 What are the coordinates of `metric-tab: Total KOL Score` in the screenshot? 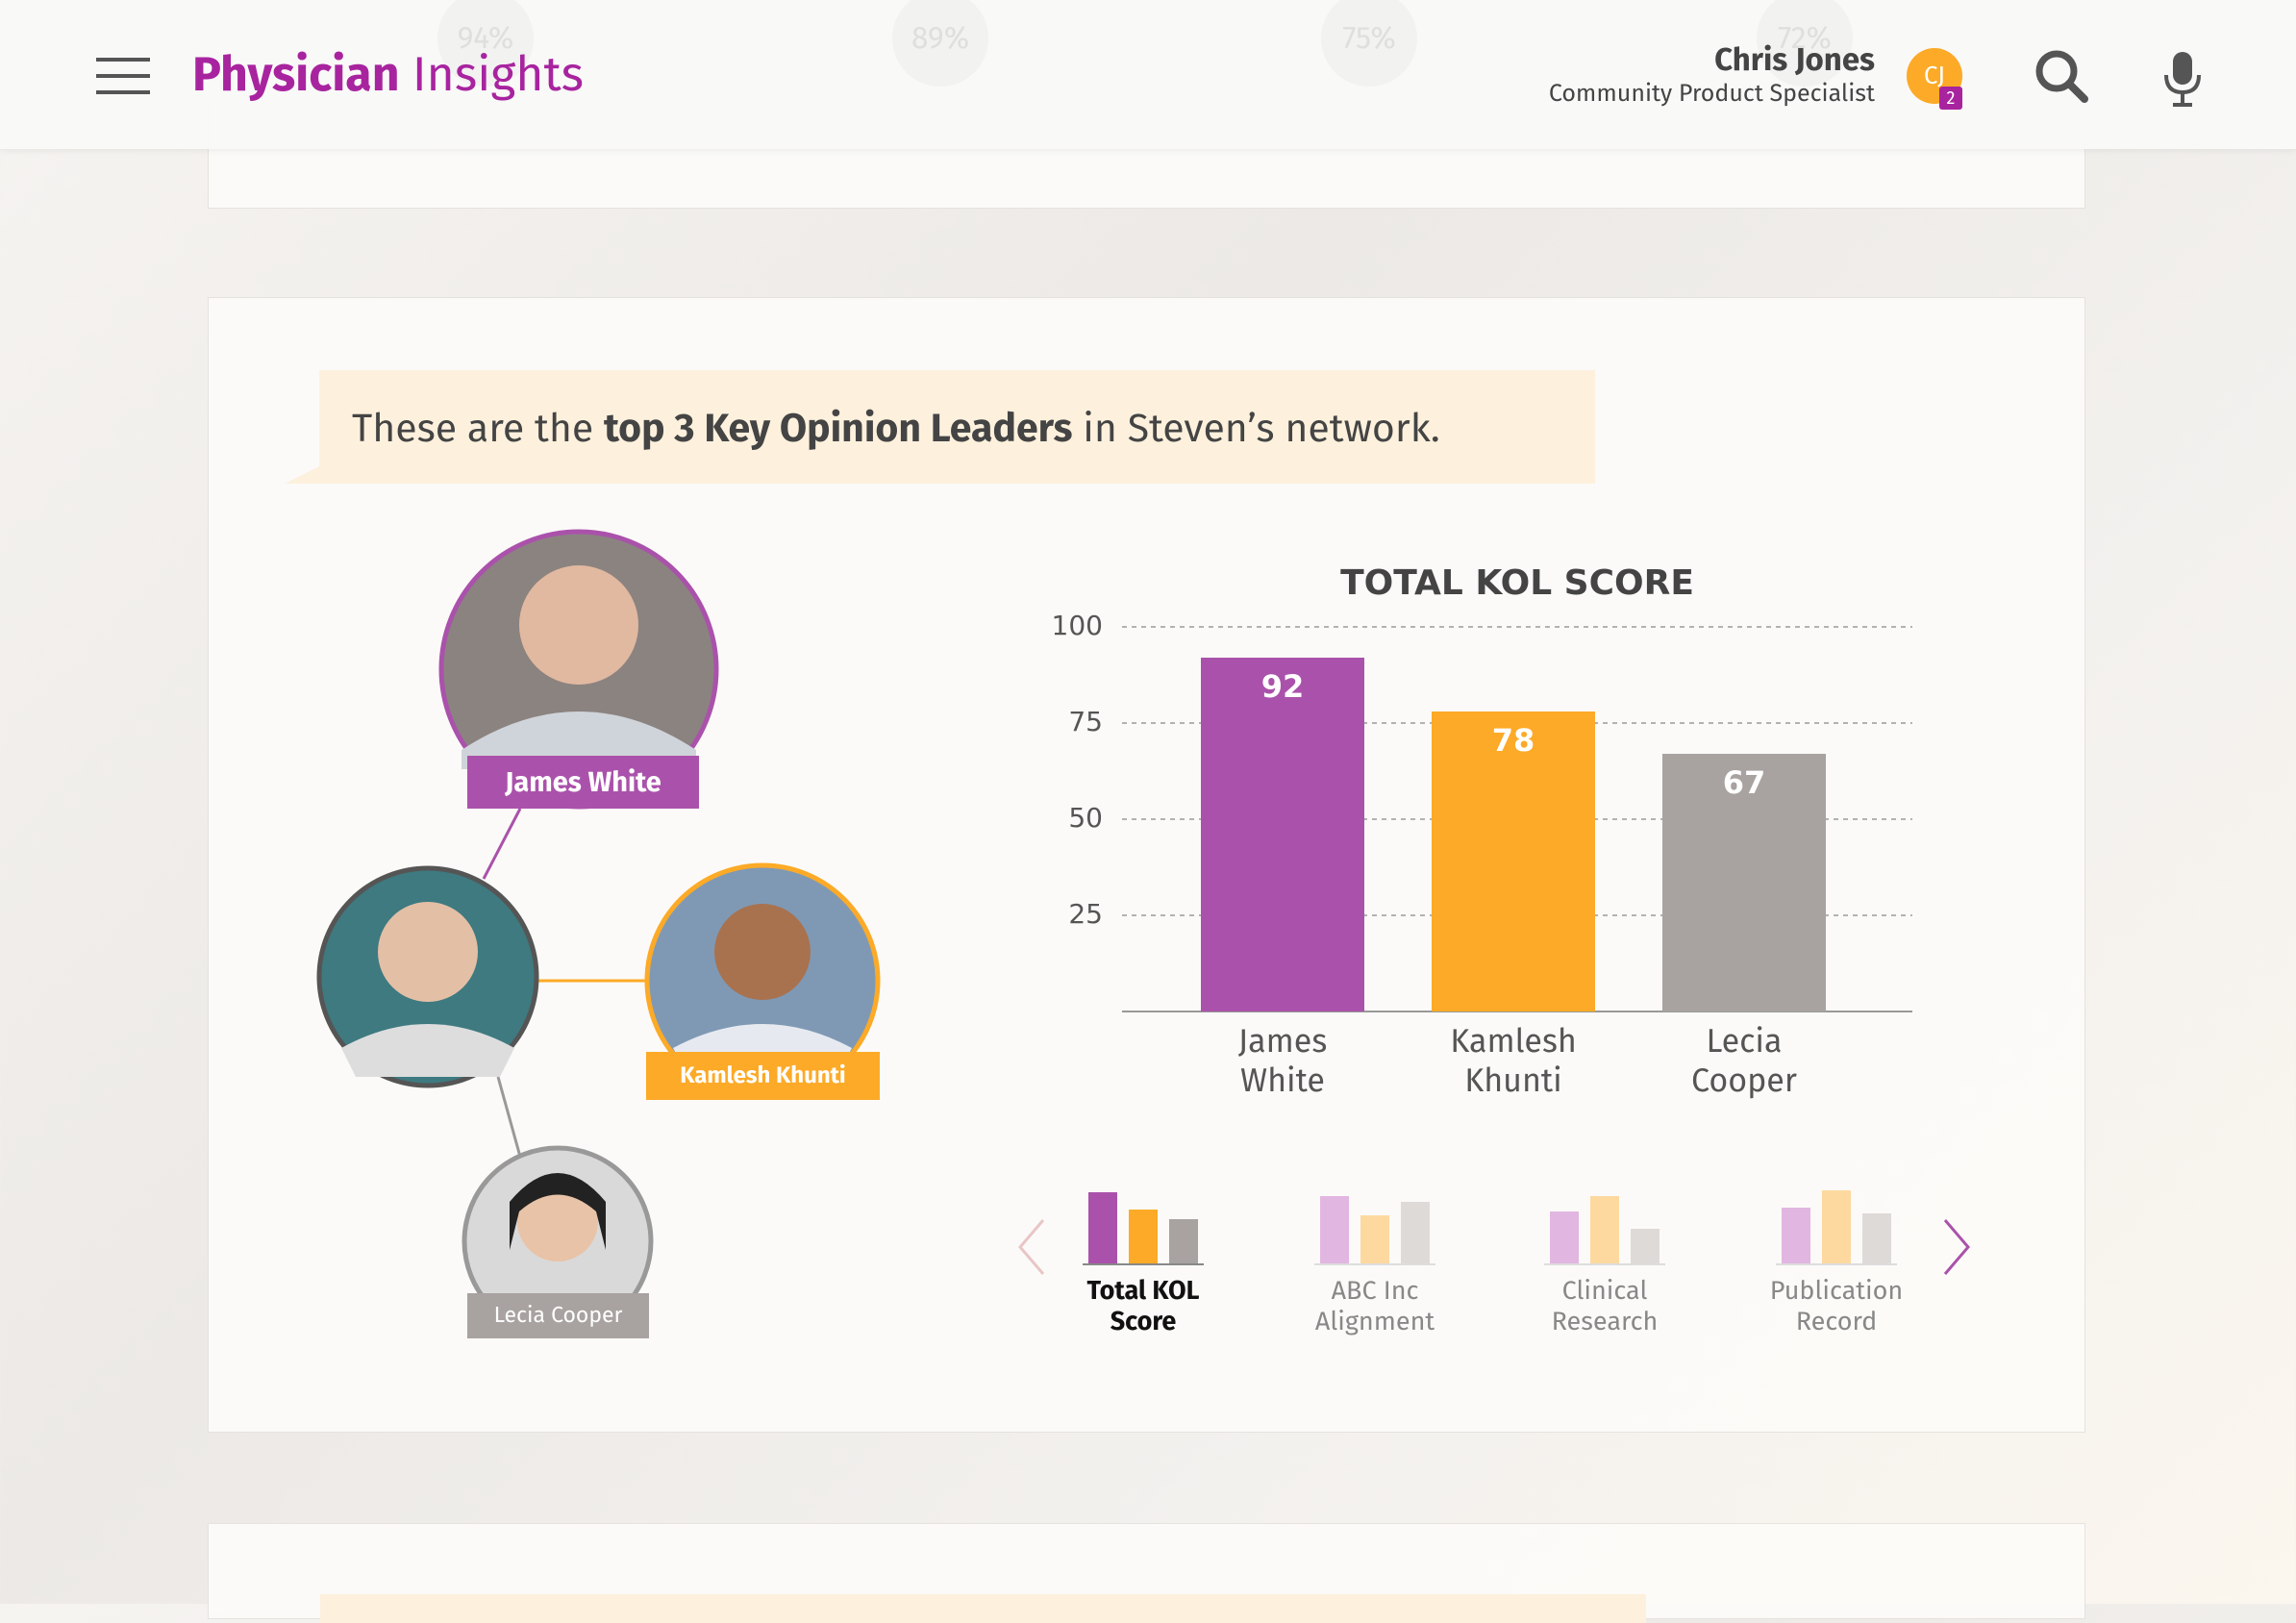 It's located at (1143, 1307).